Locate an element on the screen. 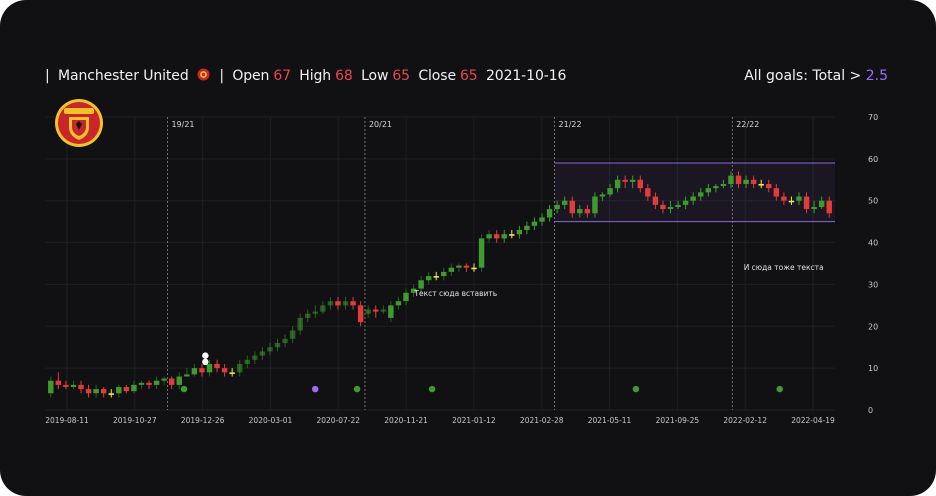  annotations: Текст сюда вставить И сюда тоже текста is located at coordinates (618, 280).